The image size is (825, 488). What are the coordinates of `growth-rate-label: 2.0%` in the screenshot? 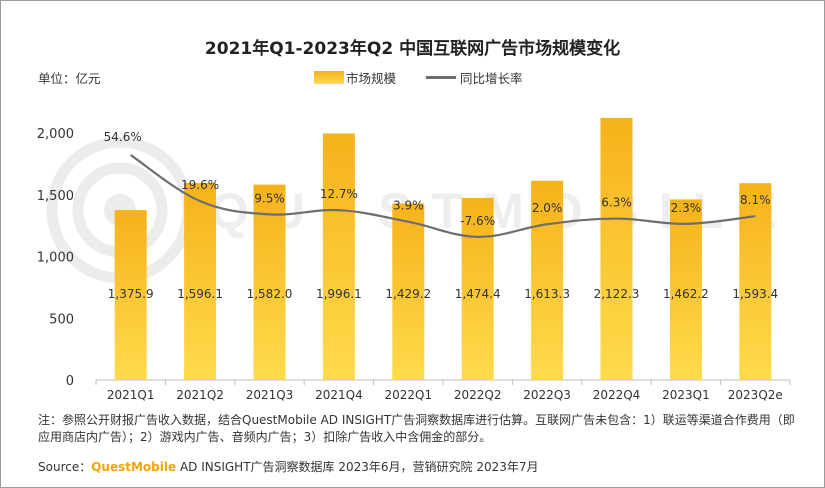 It's located at (547, 208).